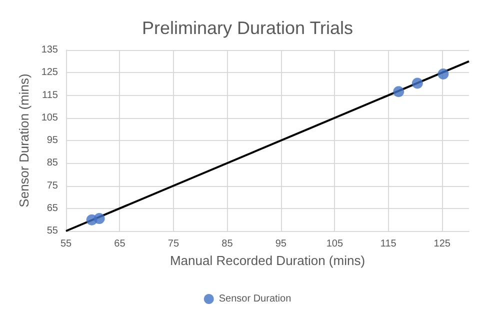 This screenshot has height=321, width=495. What do you see at coordinates (228, 244) in the screenshot?
I see `x-tick-label: 85` at bounding box center [228, 244].